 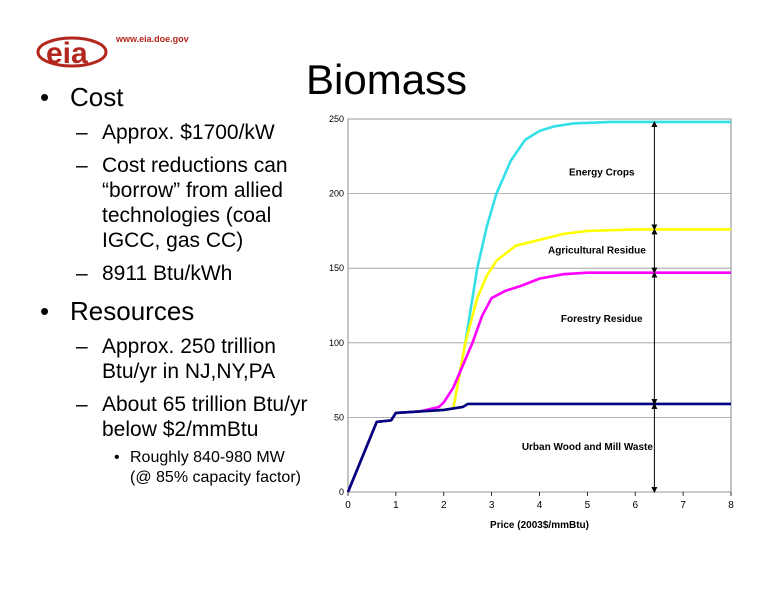 What do you see at coordinates (492, 505) in the screenshot?
I see `x-tick-label: 3` at bounding box center [492, 505].